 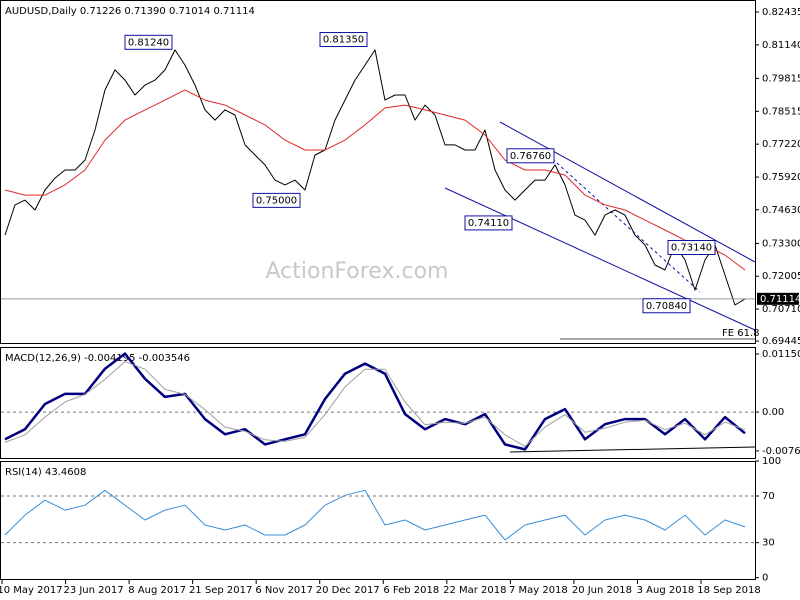 I want to click on annotation-label: 0.74110, so click(x=488, y=223).